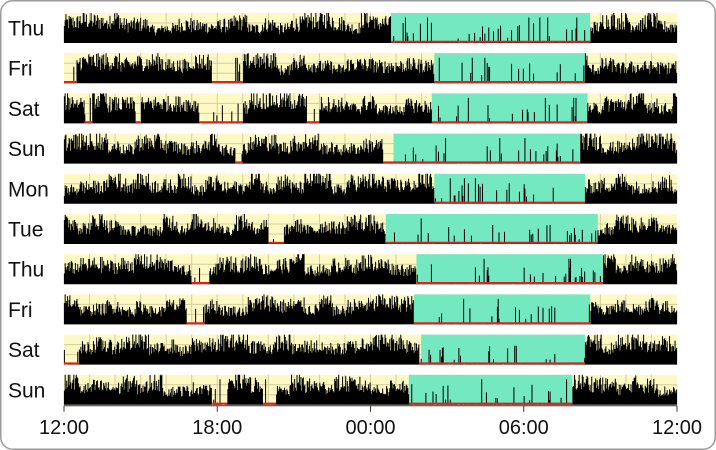 This screenshot has height=450, width=716. Describe the element at coordinates (217, 428) in the screenshot. I see `x-tick-label: 18:00` at that location.